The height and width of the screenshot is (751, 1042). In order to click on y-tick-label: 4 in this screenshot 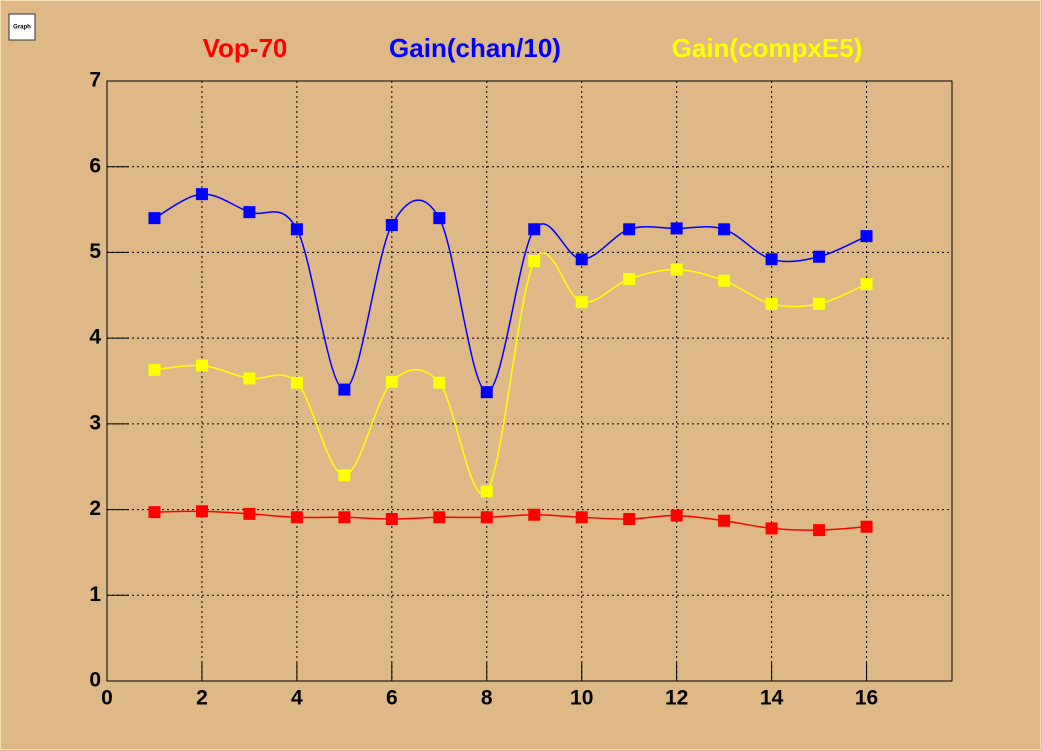, I will do `click(95, 337)`.